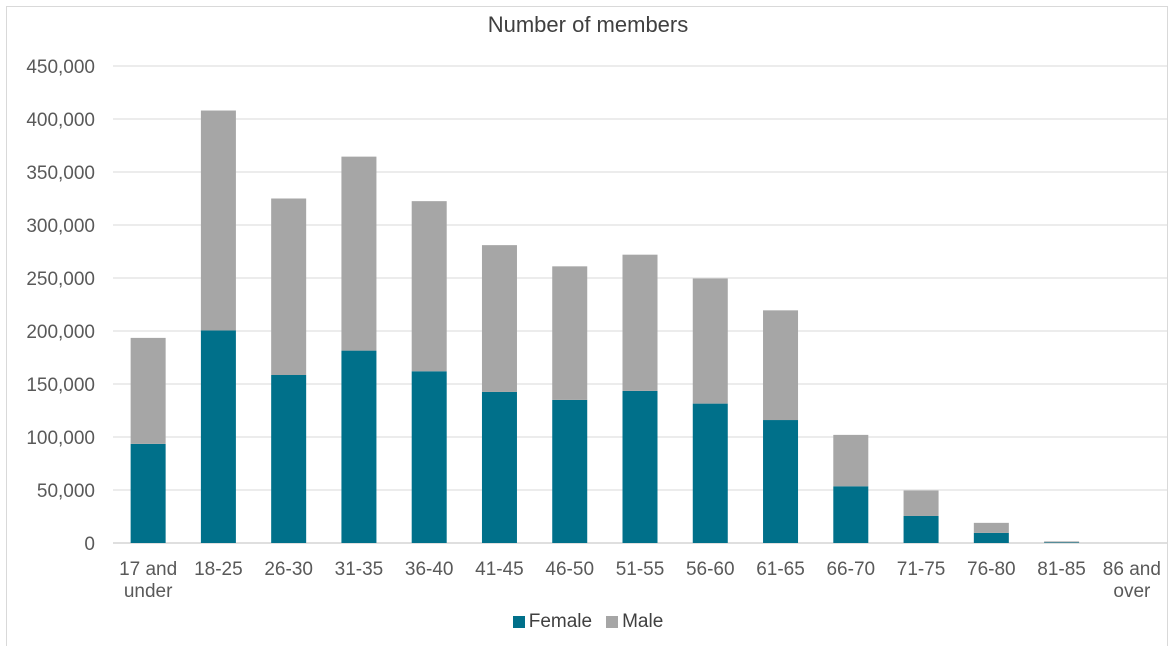  What do you see at coordinates (499, 569) in the screenshot?
I see `x-tick-label: 41-45` at bounding box center [499, 569].